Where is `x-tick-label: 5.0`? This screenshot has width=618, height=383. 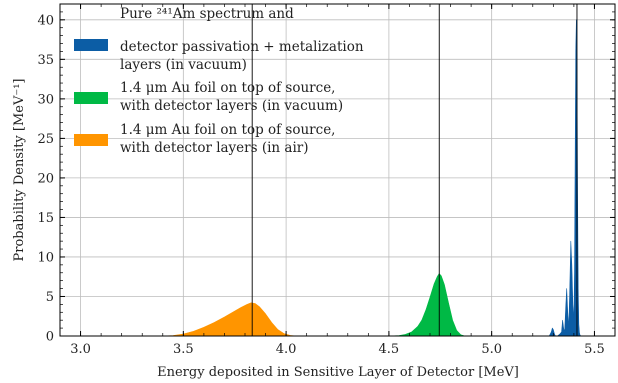
x-tick-label: 5.0 is located at coordinates (491, 349).